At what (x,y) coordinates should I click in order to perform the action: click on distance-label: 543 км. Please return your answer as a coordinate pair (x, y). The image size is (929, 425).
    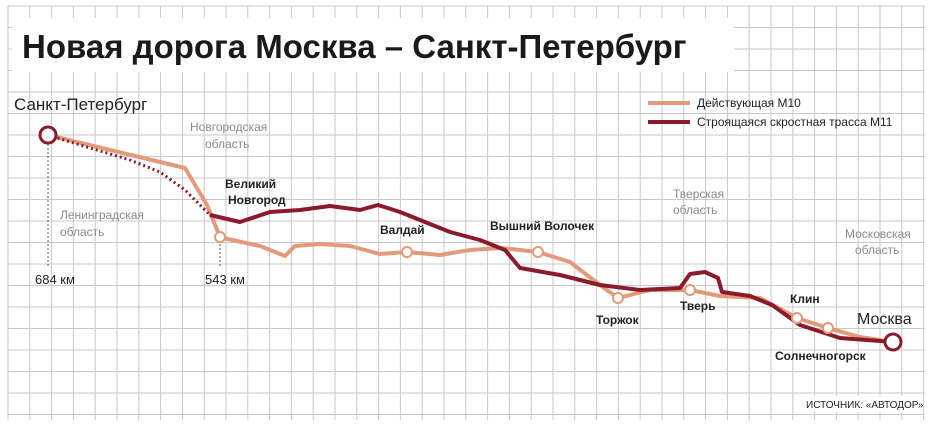
    Looking at the image, I should click on (225, 279).